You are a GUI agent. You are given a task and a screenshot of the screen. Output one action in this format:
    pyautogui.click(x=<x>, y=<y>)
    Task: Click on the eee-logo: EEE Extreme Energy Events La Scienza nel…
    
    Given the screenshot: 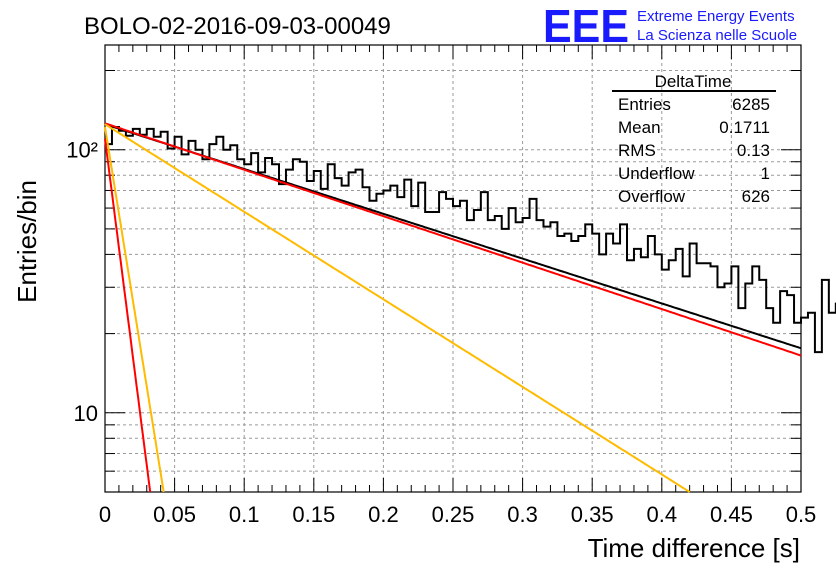 What is the action you would take?
    pyautogui.click(x=670, y=26)
    